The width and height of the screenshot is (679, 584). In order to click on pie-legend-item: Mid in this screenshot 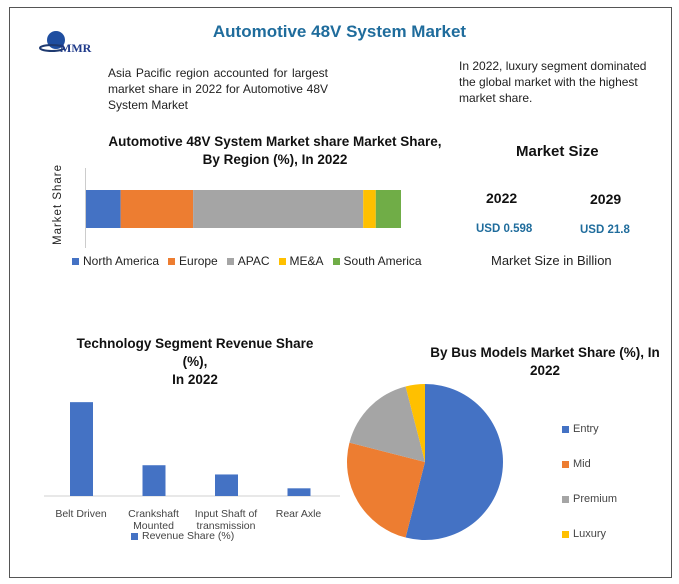, I will do `click(589, 464)`.